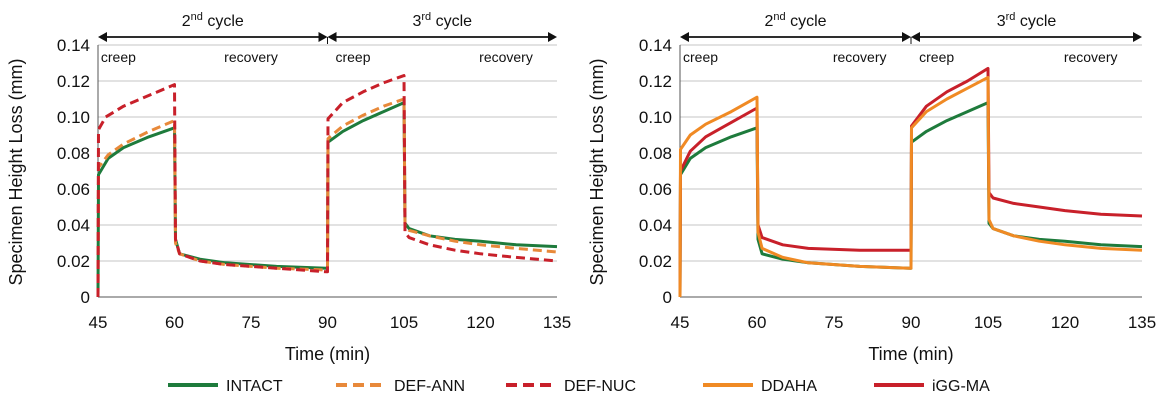 Image resolution: width=1156 pixels, height=399 pixels. I want to click on legend: INTACT DEF-ANN DEF-NUC DDAHA iGG-MA, so click(579, 386).